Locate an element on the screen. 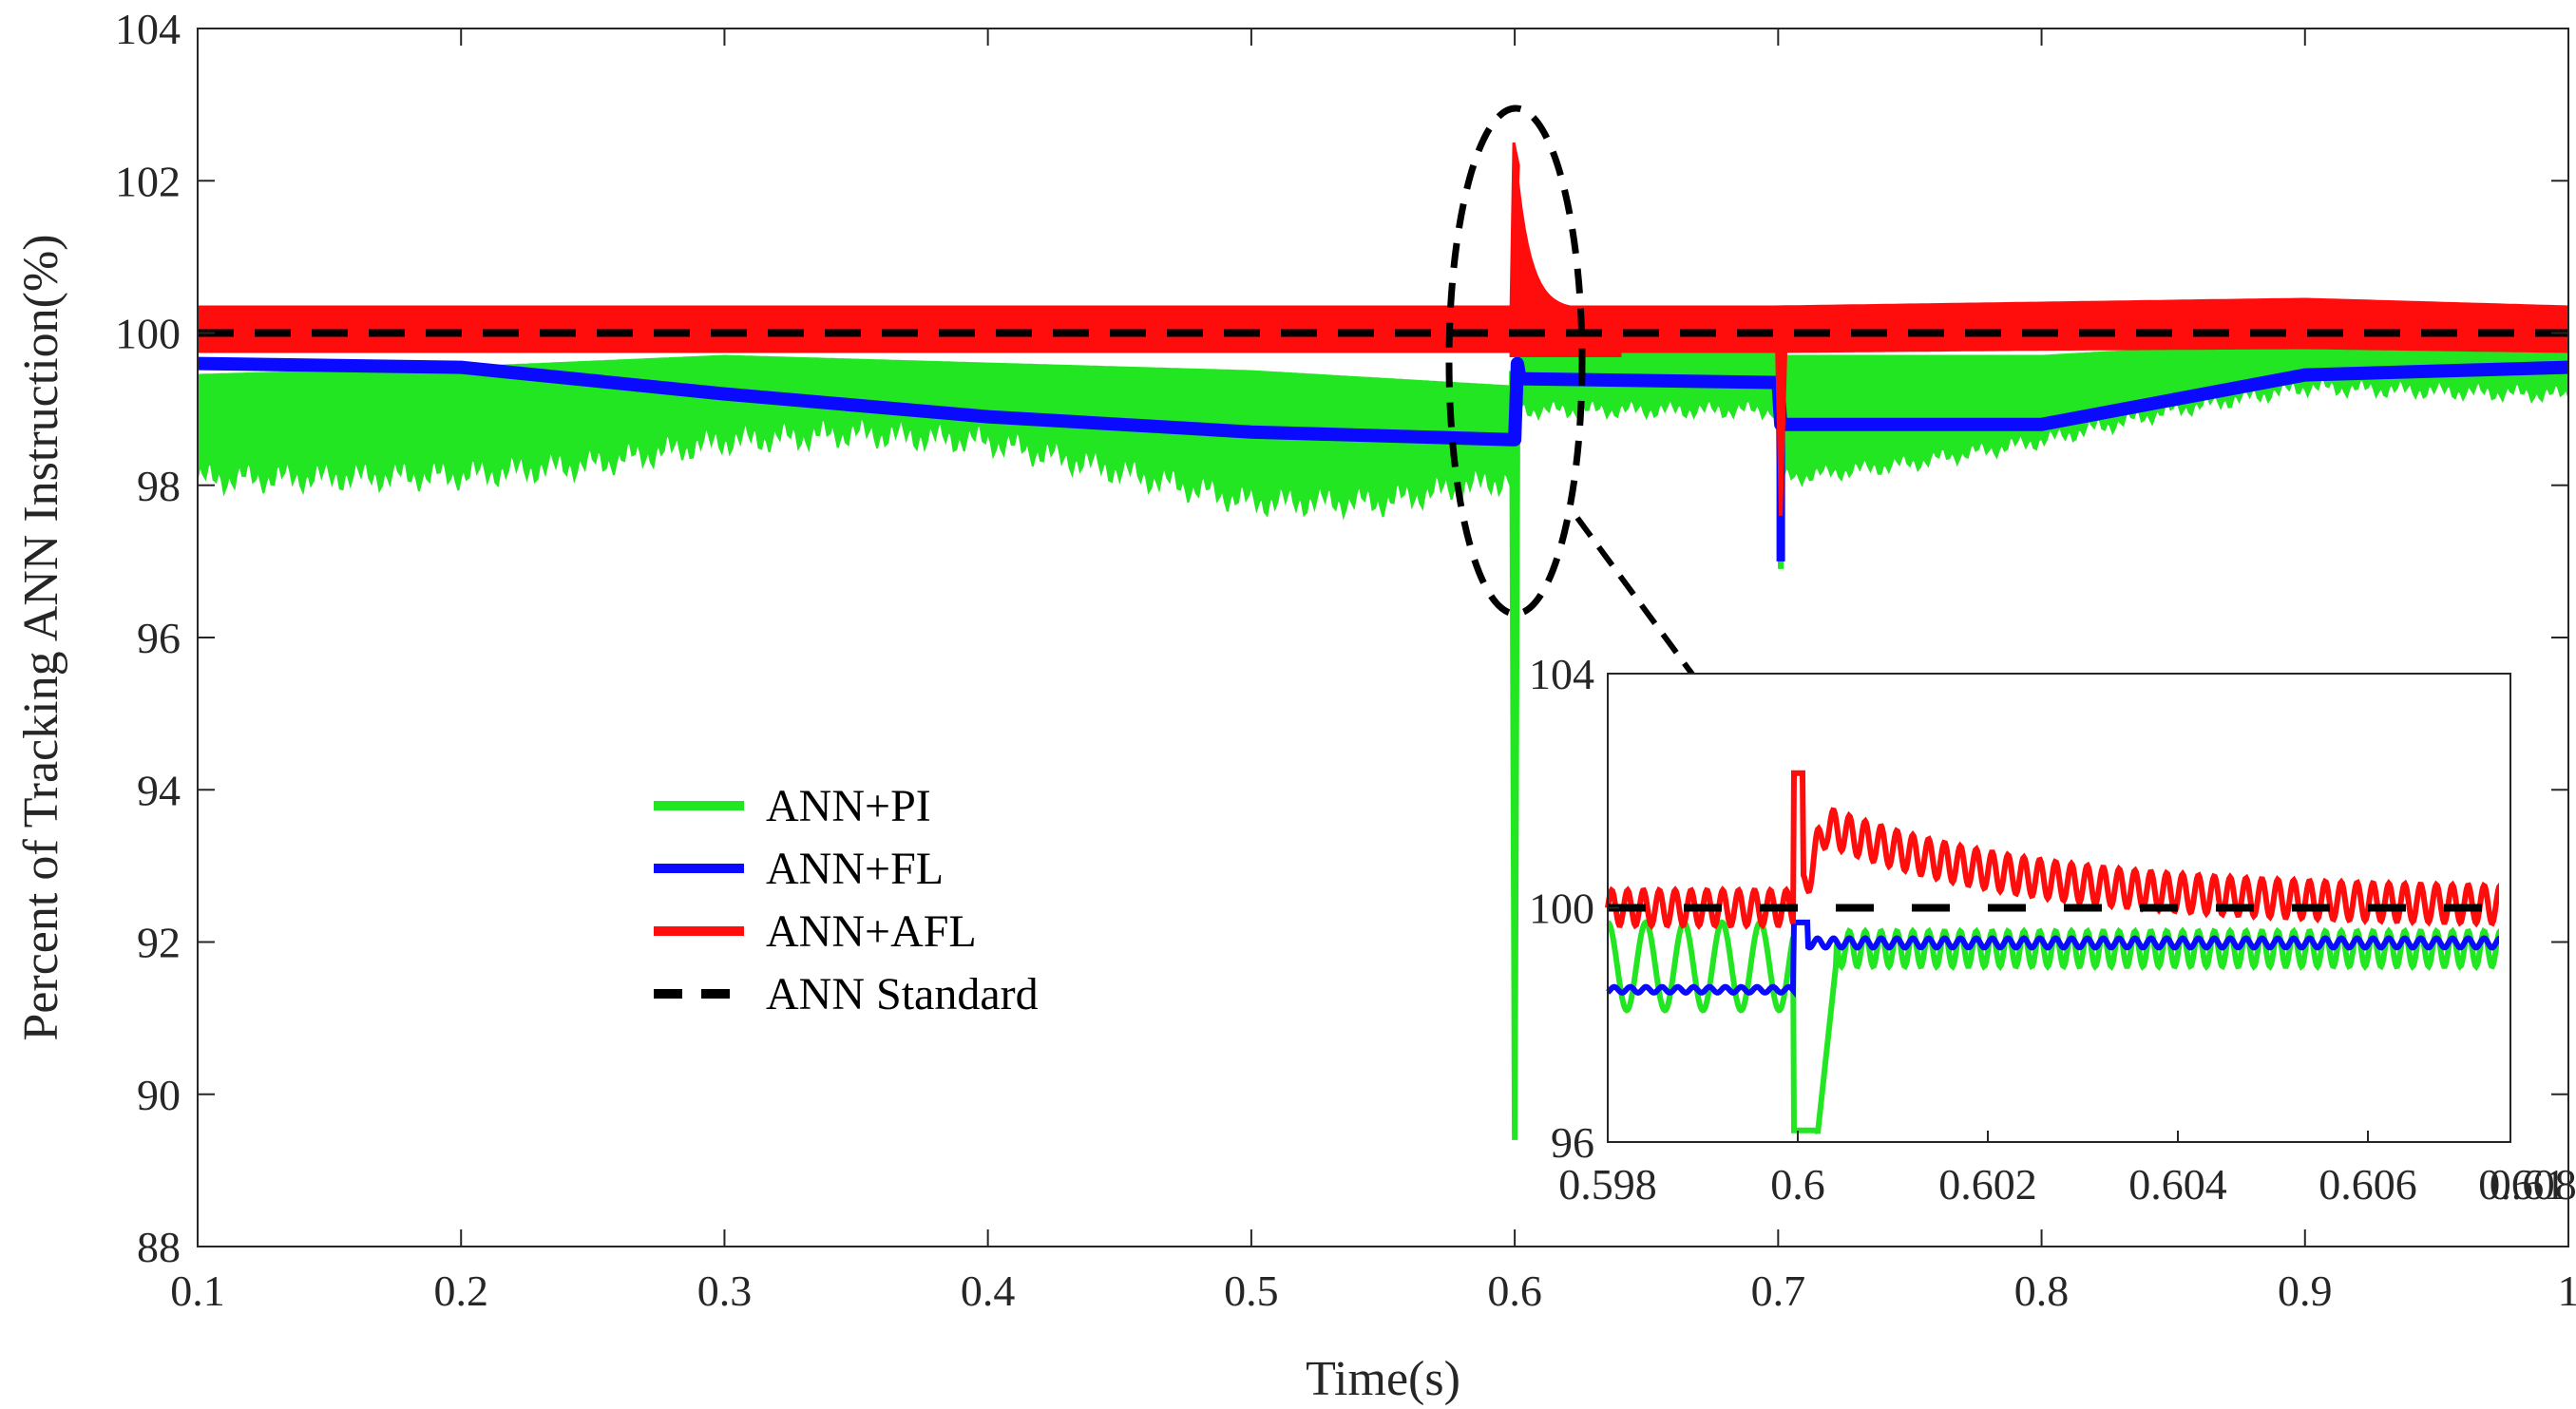 This screenshot has height=1409, width=2576. inset-x-tick-label: 0.61 is located at coordinates (2528, 1184).